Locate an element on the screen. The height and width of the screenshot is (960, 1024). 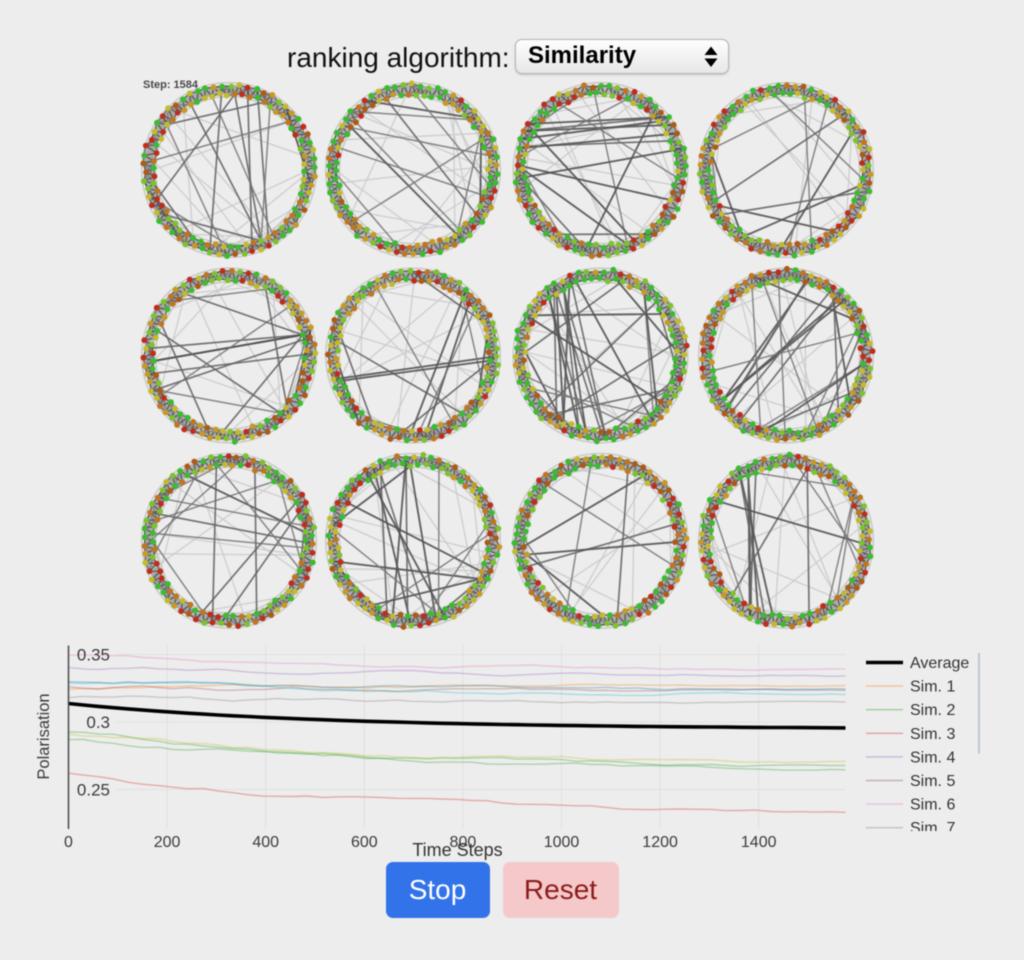
svg-text: 0.25 is located at coordinates (93, 790).